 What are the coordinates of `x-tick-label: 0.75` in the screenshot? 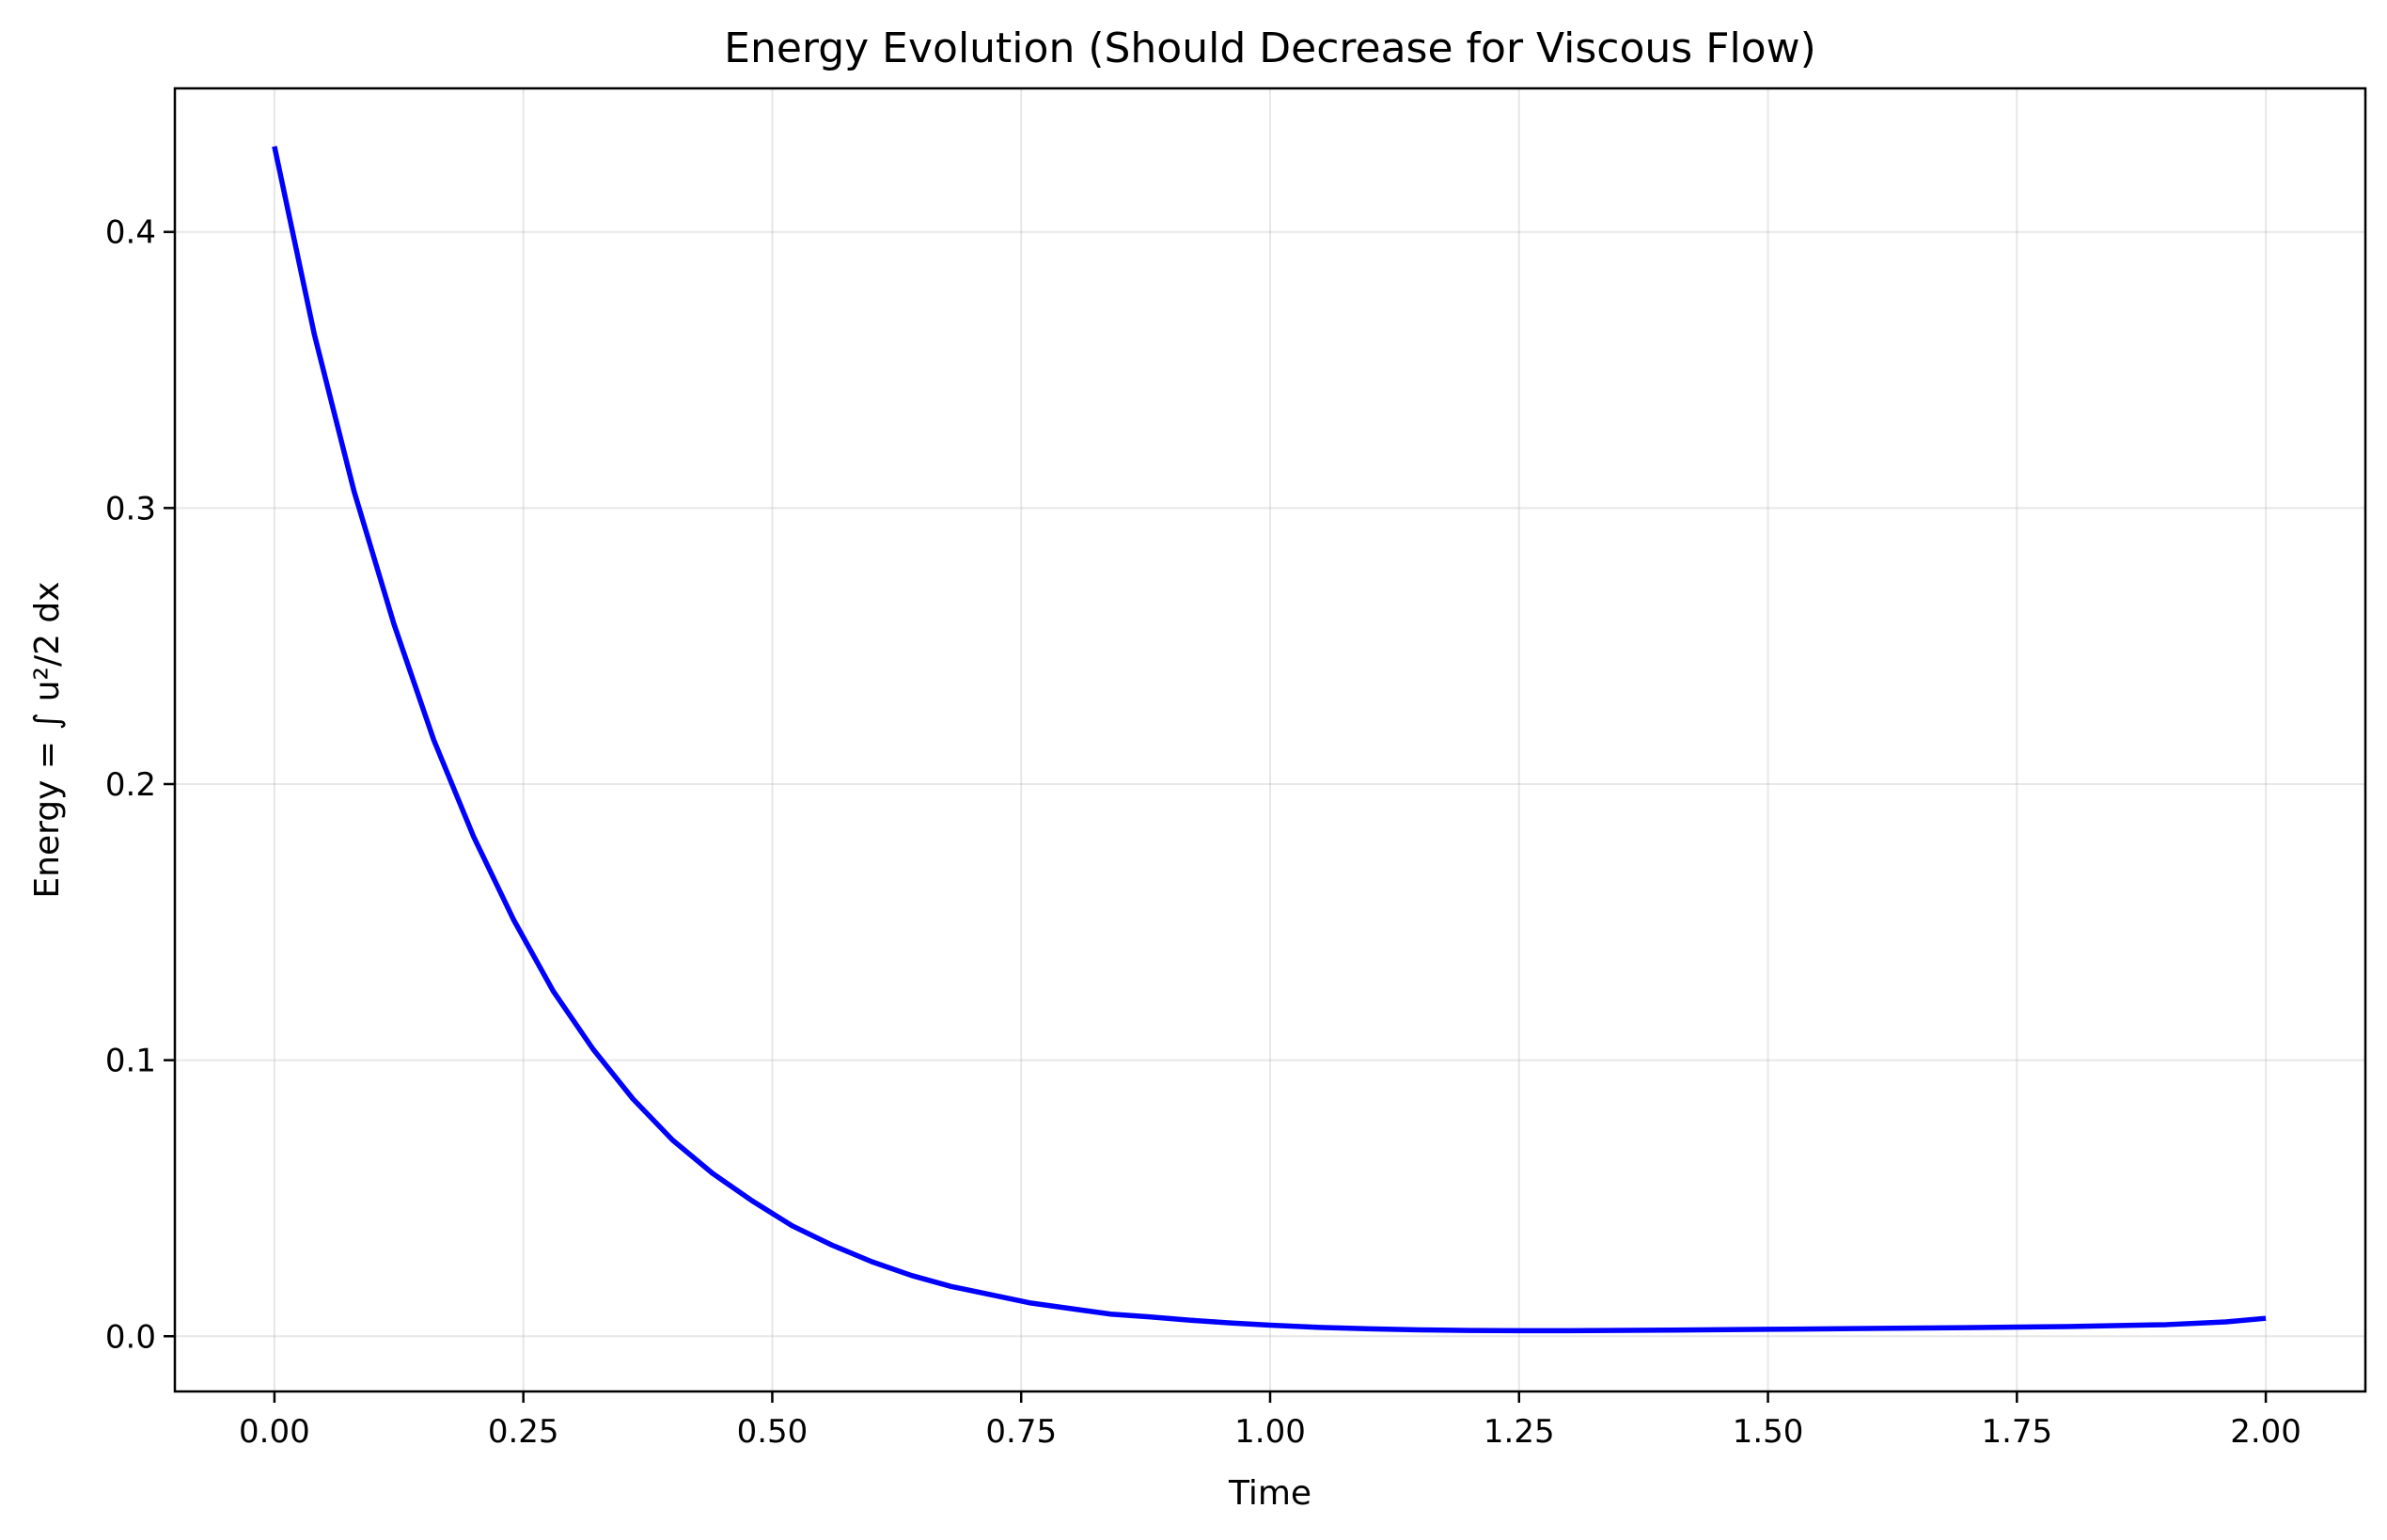 It's located at (1021, 1432).